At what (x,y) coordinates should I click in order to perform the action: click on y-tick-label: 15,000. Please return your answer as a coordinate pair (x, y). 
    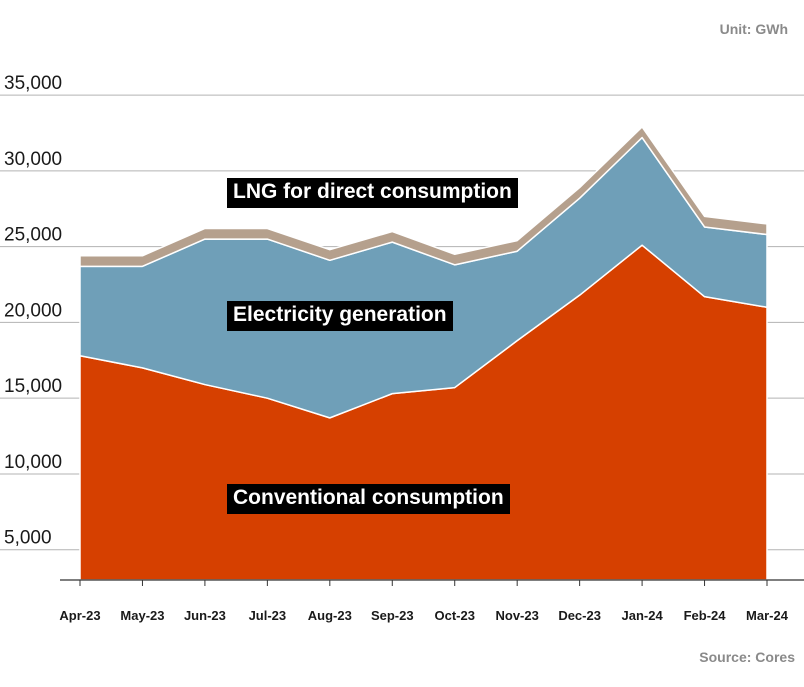
    Looking at the image, I should click on (33, 386).